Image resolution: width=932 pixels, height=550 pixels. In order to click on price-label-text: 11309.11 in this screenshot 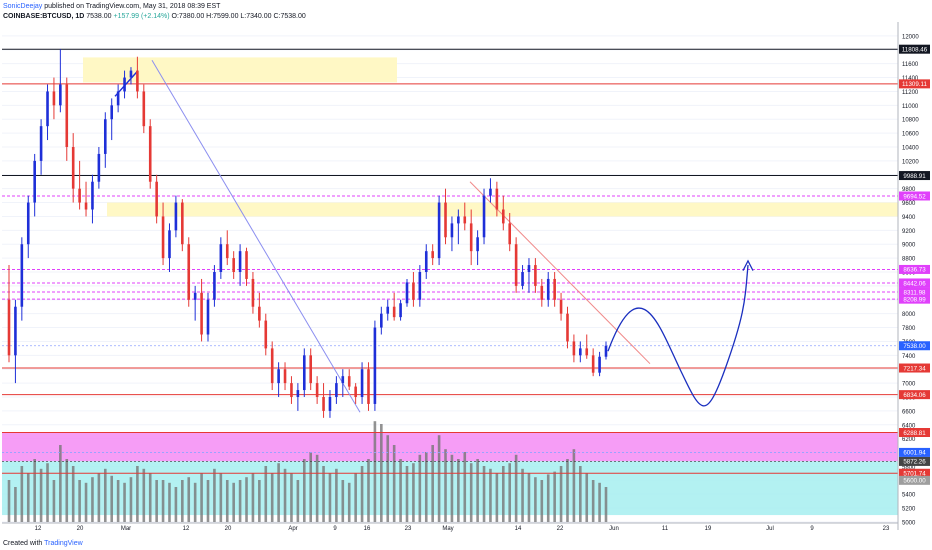, I will do `click(914, 84)`.